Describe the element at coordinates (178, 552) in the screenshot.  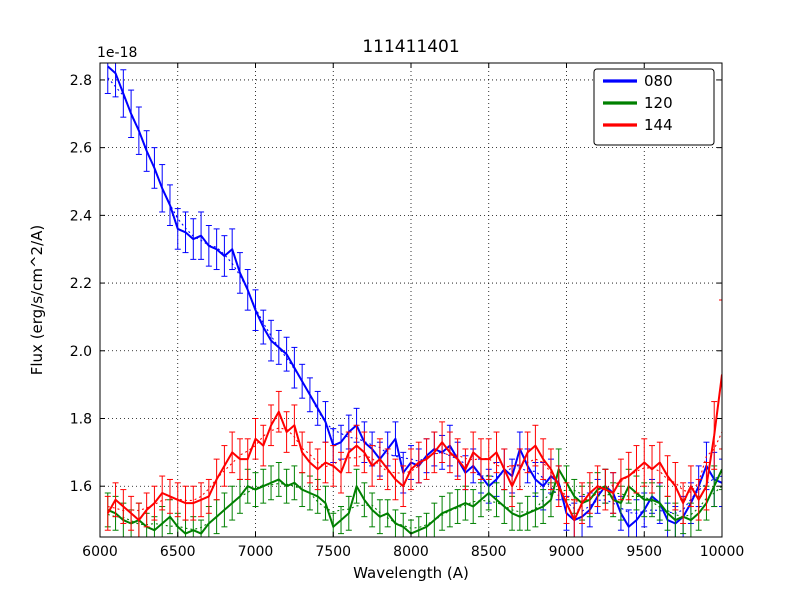
I see `x-tick-label: 6500` at that location.